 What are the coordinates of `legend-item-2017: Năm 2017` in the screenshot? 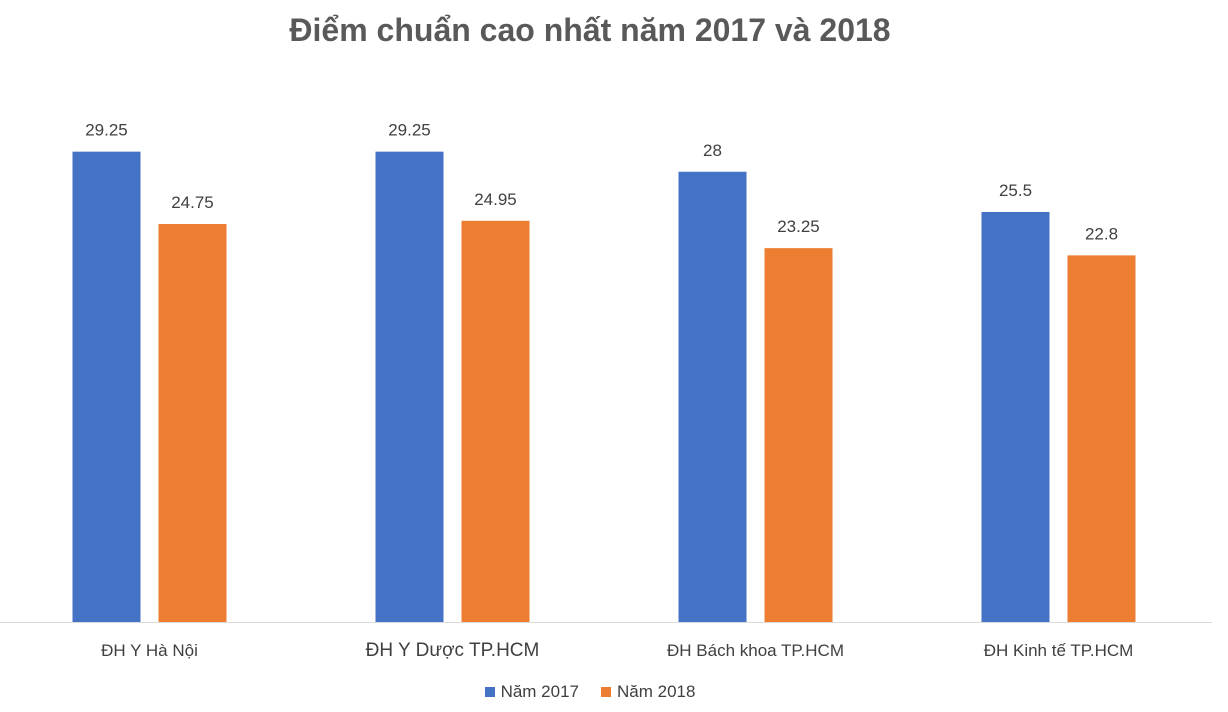 It's located at (531, 692).